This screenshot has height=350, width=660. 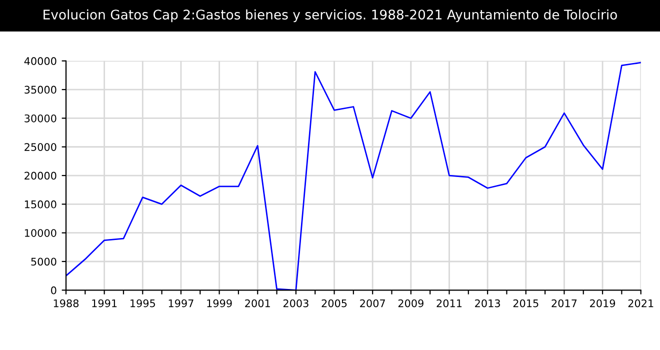 What do you see at coordinates (603, 303) in the screenshot?
I see `x-tick-label: 2019` at bounding box center [603, 303].